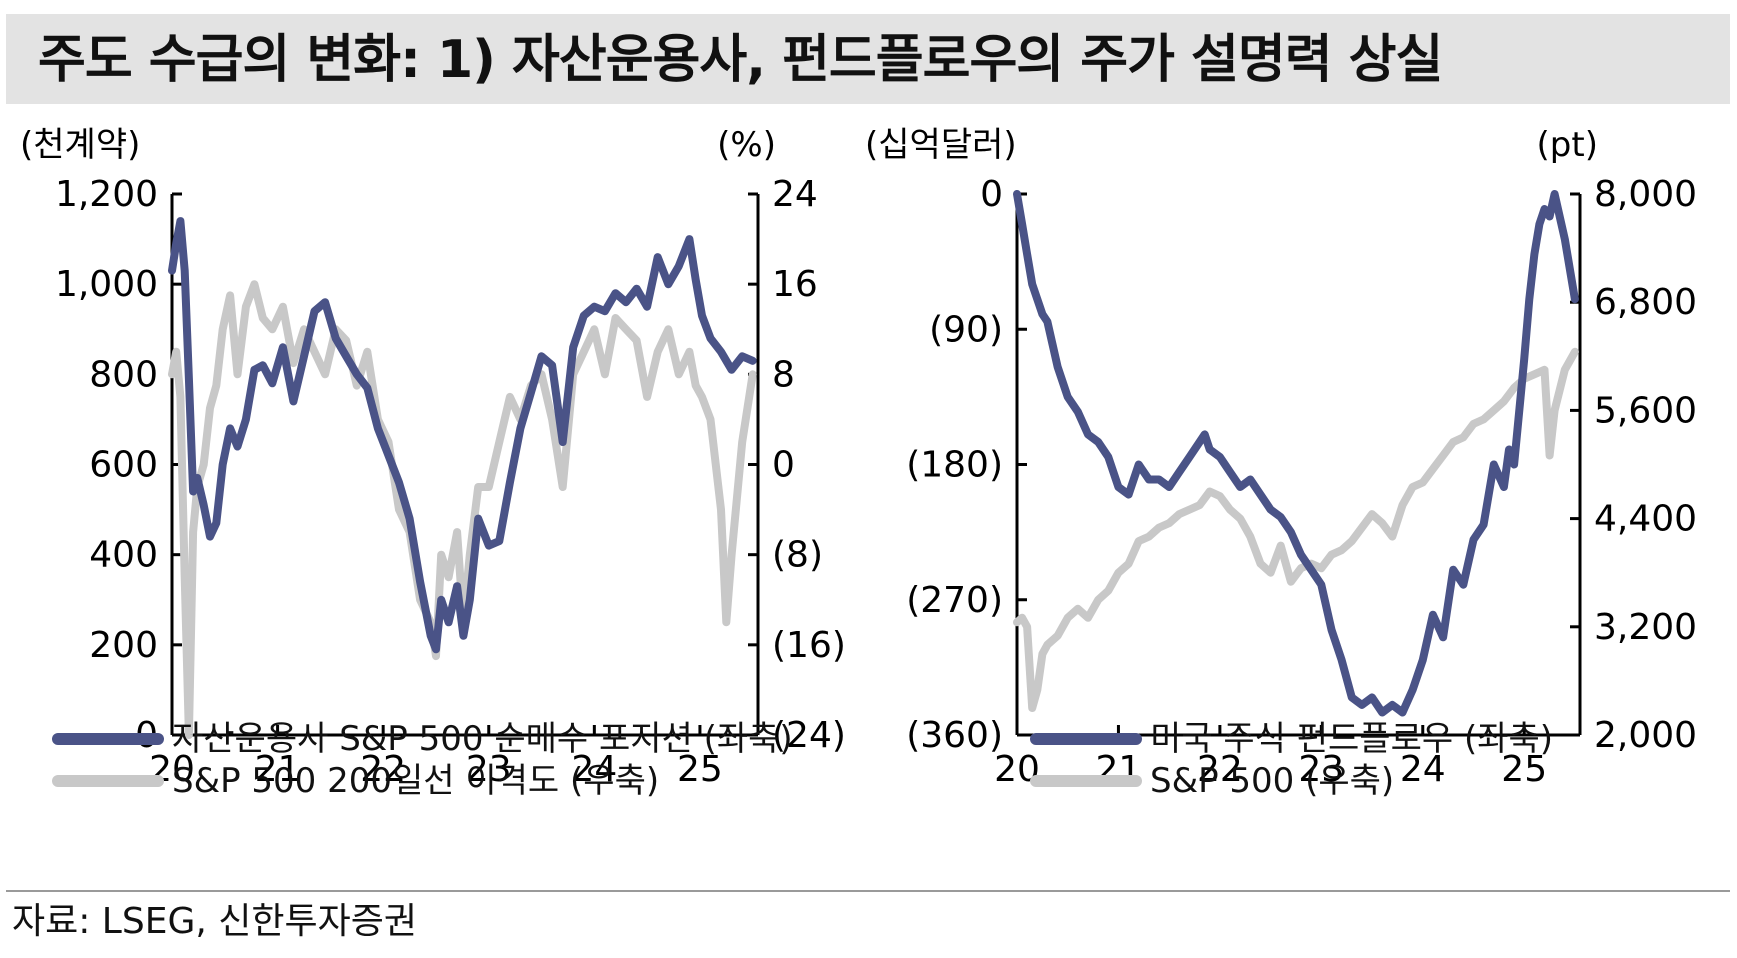 The image size is (1737, 958). Describe the element at coordinates (991, 194) in the screenshot. I see `left-tick-label: 0` at that location.